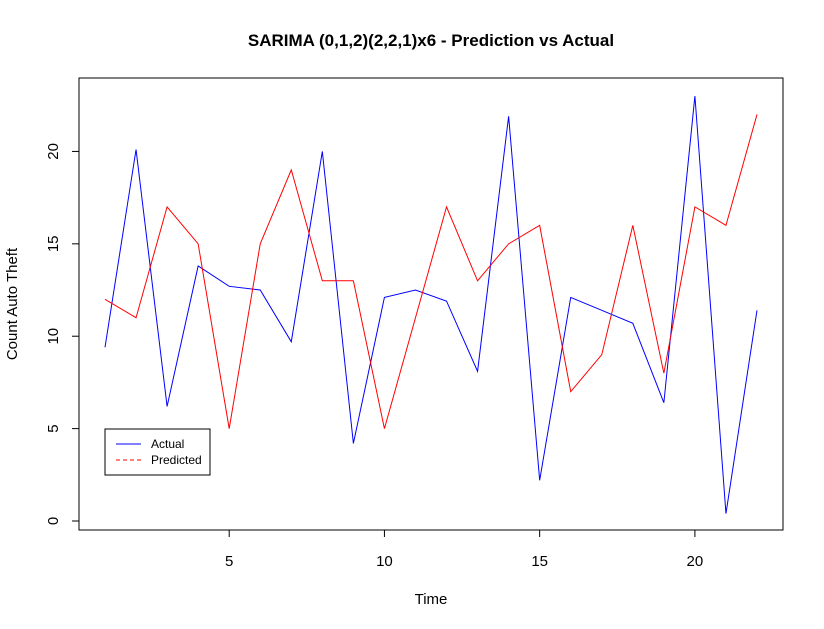 The width and height of the screenshot is (824, 629). Describe the element at coordinates (539, 561) in the screenshot. I see `x-tick-label: 15` at that location.